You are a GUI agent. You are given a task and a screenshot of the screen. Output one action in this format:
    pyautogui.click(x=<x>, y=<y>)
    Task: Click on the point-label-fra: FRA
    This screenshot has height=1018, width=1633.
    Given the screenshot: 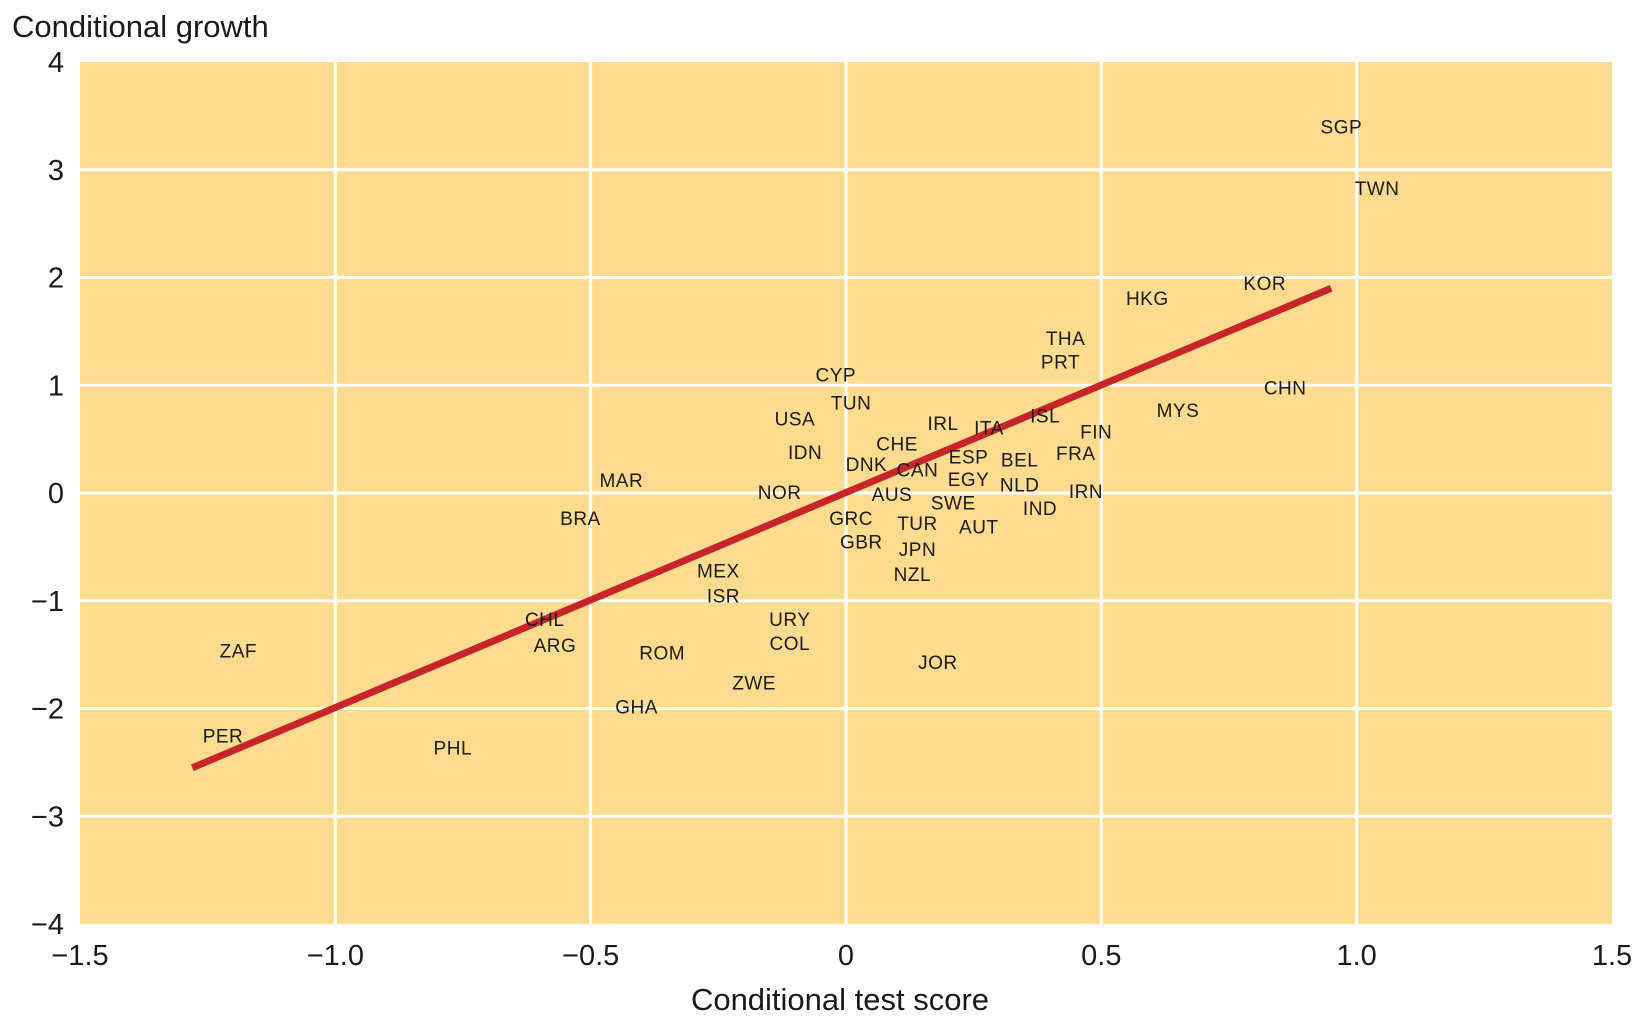 What is the action you would take?
    pyautogui.click(x=1076, y=454)
    